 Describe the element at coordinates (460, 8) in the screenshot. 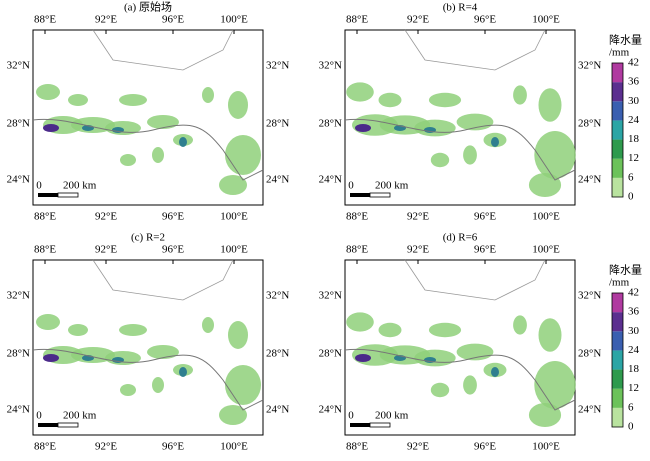

I see `panel-title: (b) R=4` at that location.